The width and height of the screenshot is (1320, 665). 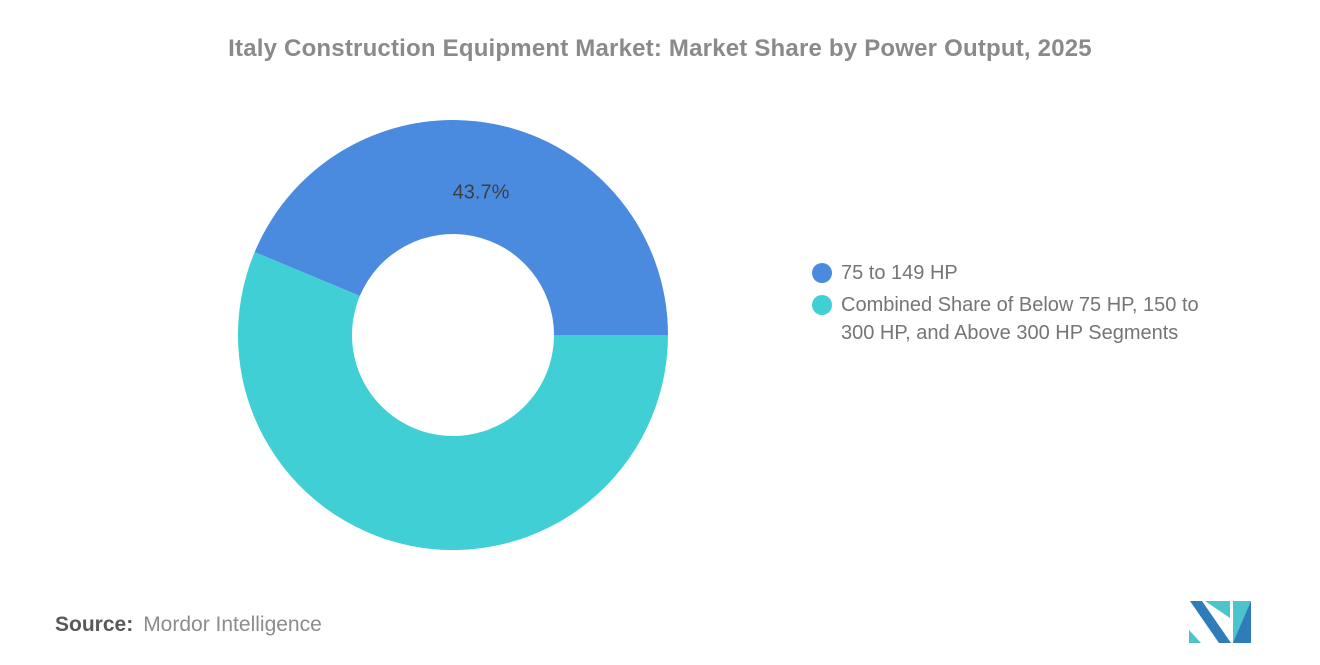 What do you see at coordinates (1016, 273) in the screenshot?
I see `legend-item: 75 to 149 HP` at bounding box center [1016, 273].